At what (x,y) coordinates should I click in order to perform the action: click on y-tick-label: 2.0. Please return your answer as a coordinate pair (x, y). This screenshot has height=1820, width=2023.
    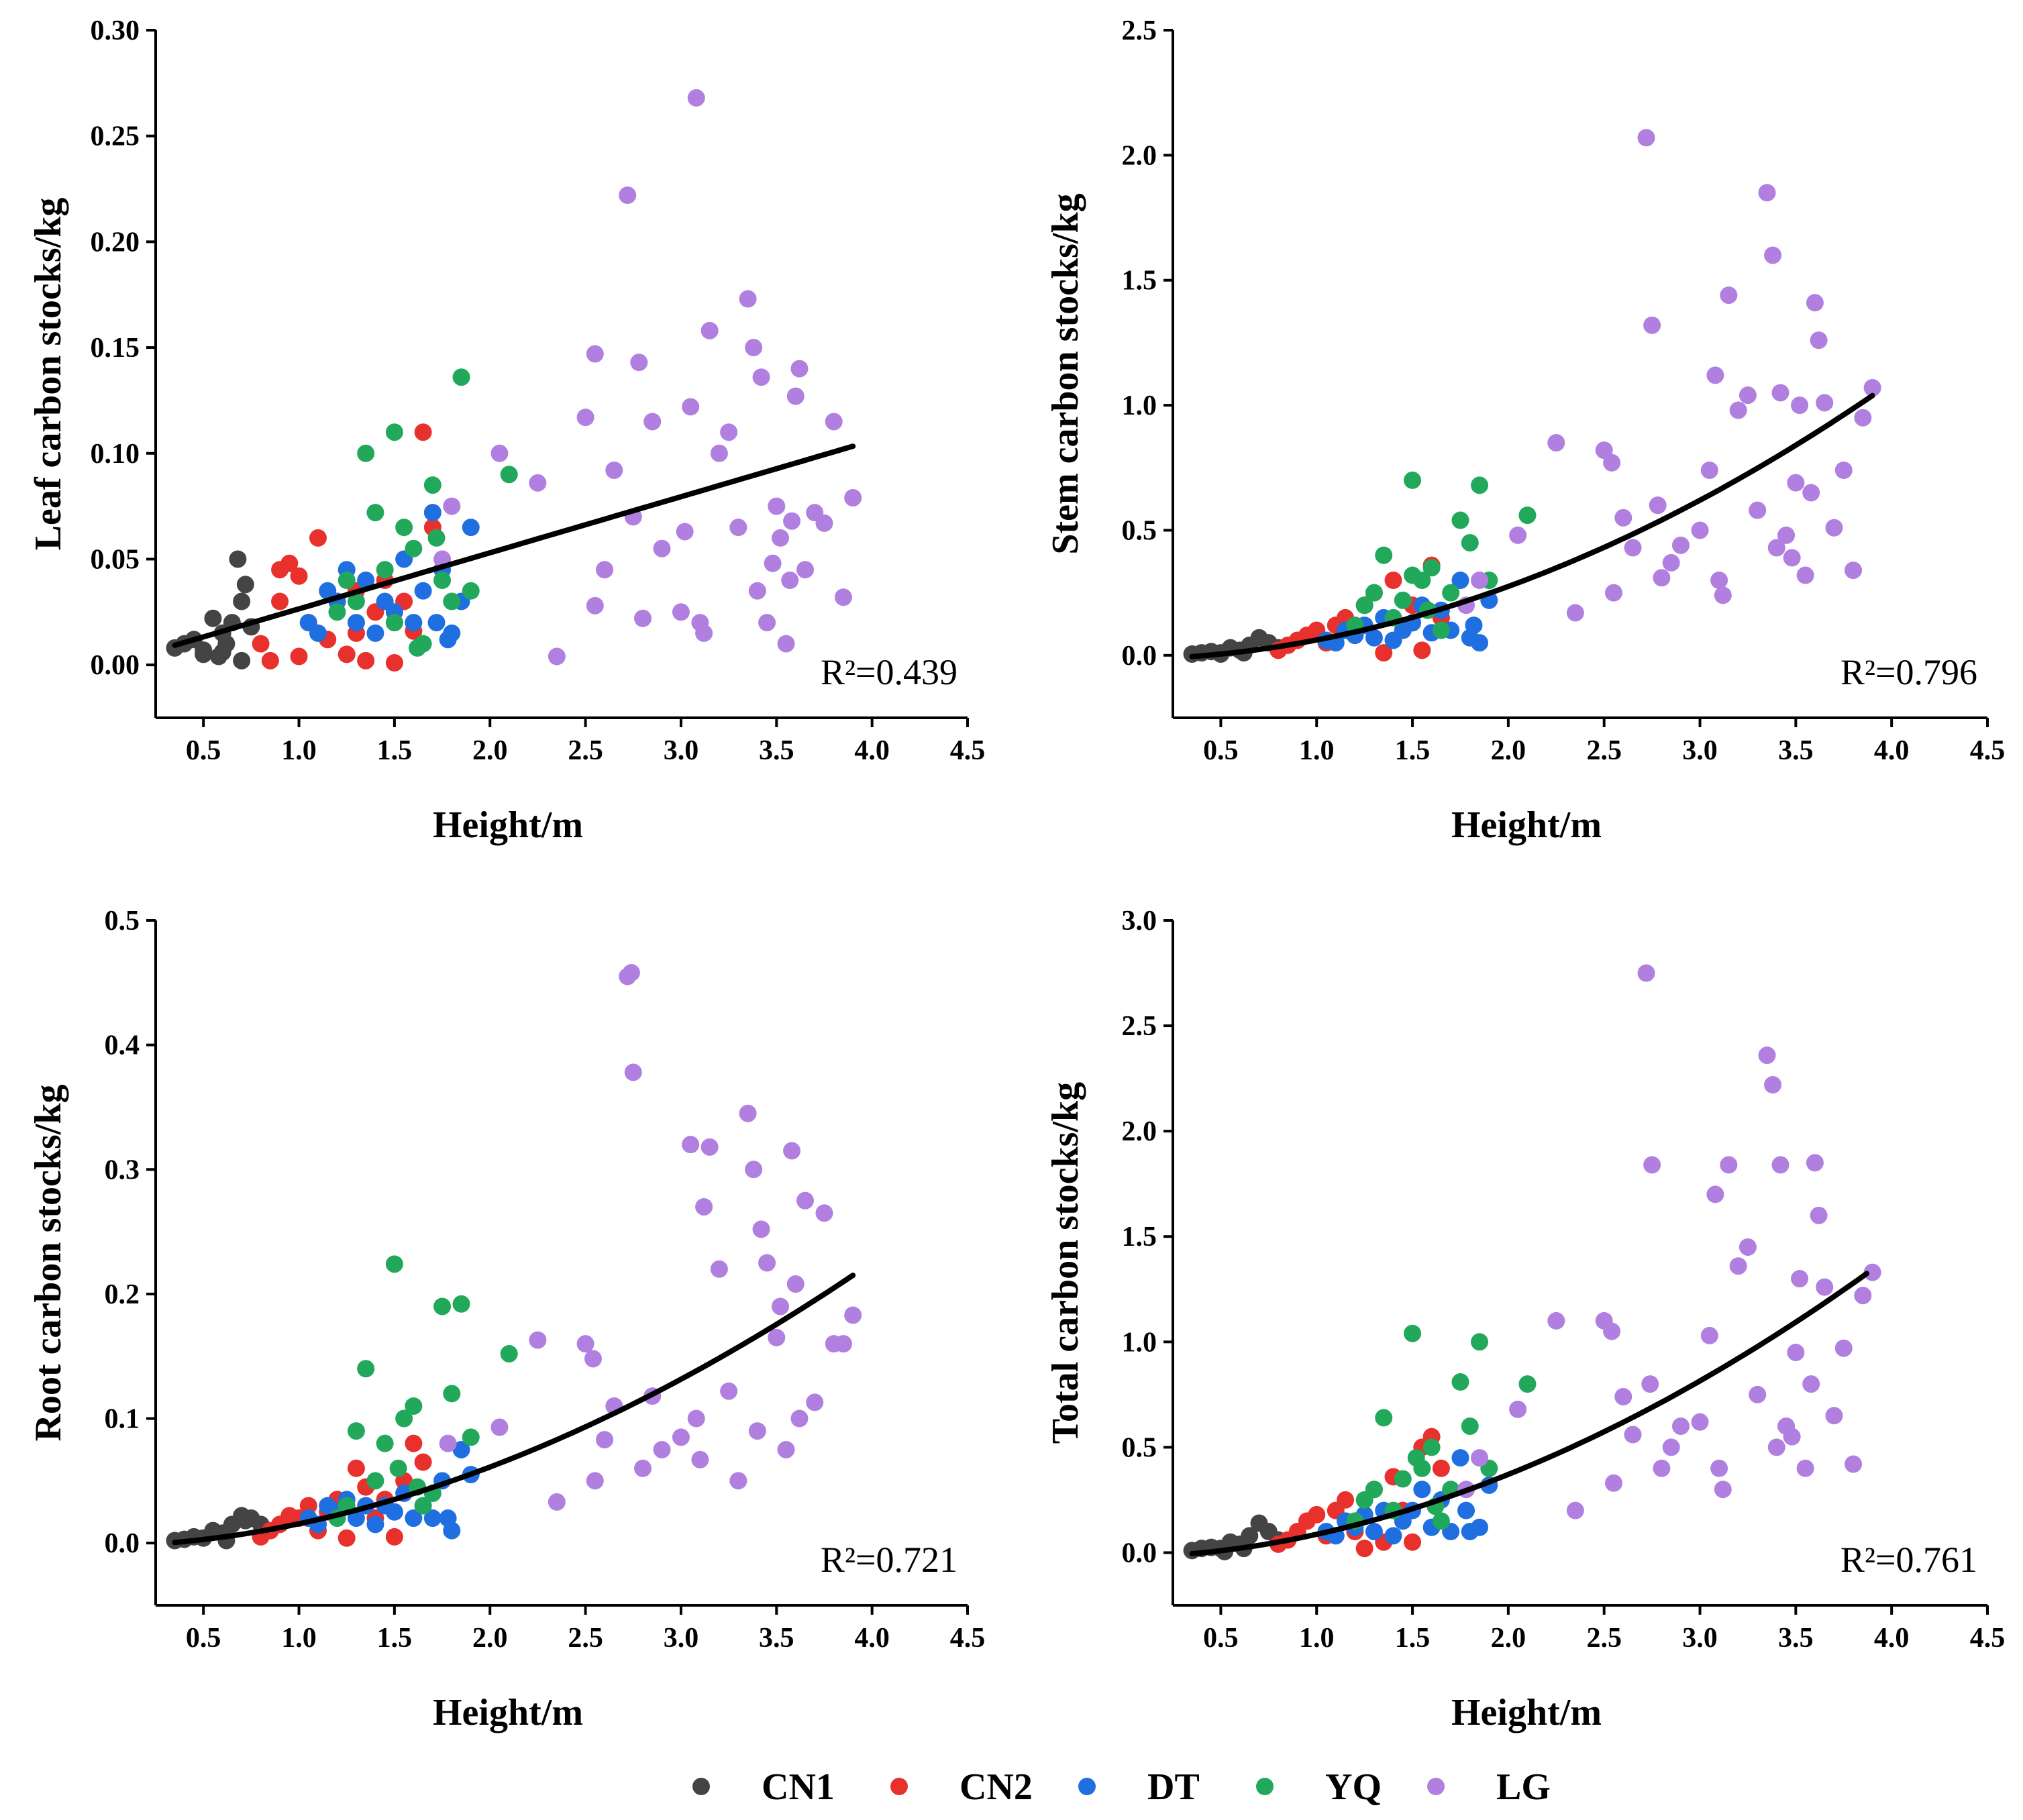
    Looking at the image, I should click on (1139, 155).